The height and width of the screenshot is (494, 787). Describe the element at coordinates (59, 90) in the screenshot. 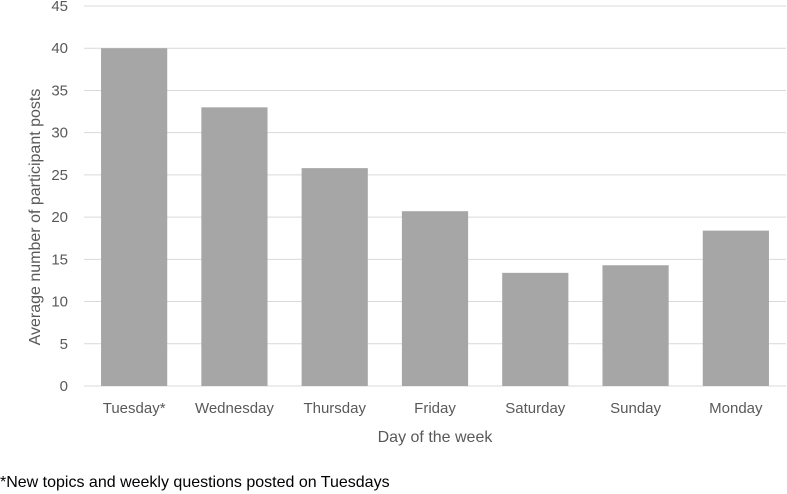

I see `y-tick-label: 35` at that location.